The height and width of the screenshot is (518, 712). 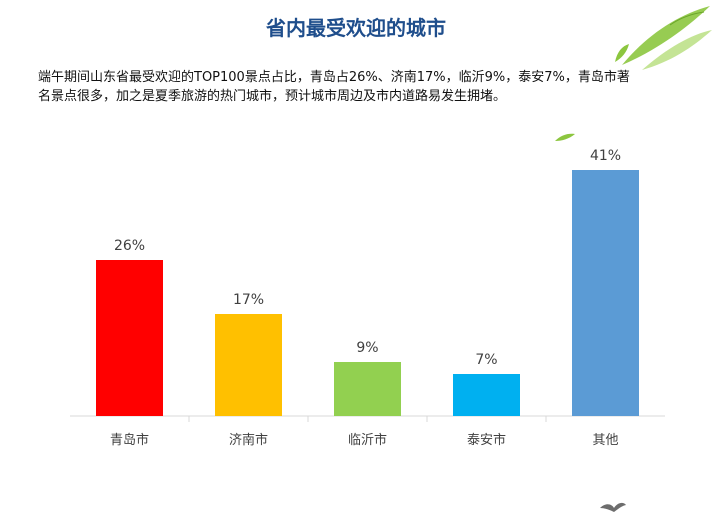 What do you see at coordinates (129, 246) in the screenshot?
I see `data-label: 26%` at bounding box center [129, 246].